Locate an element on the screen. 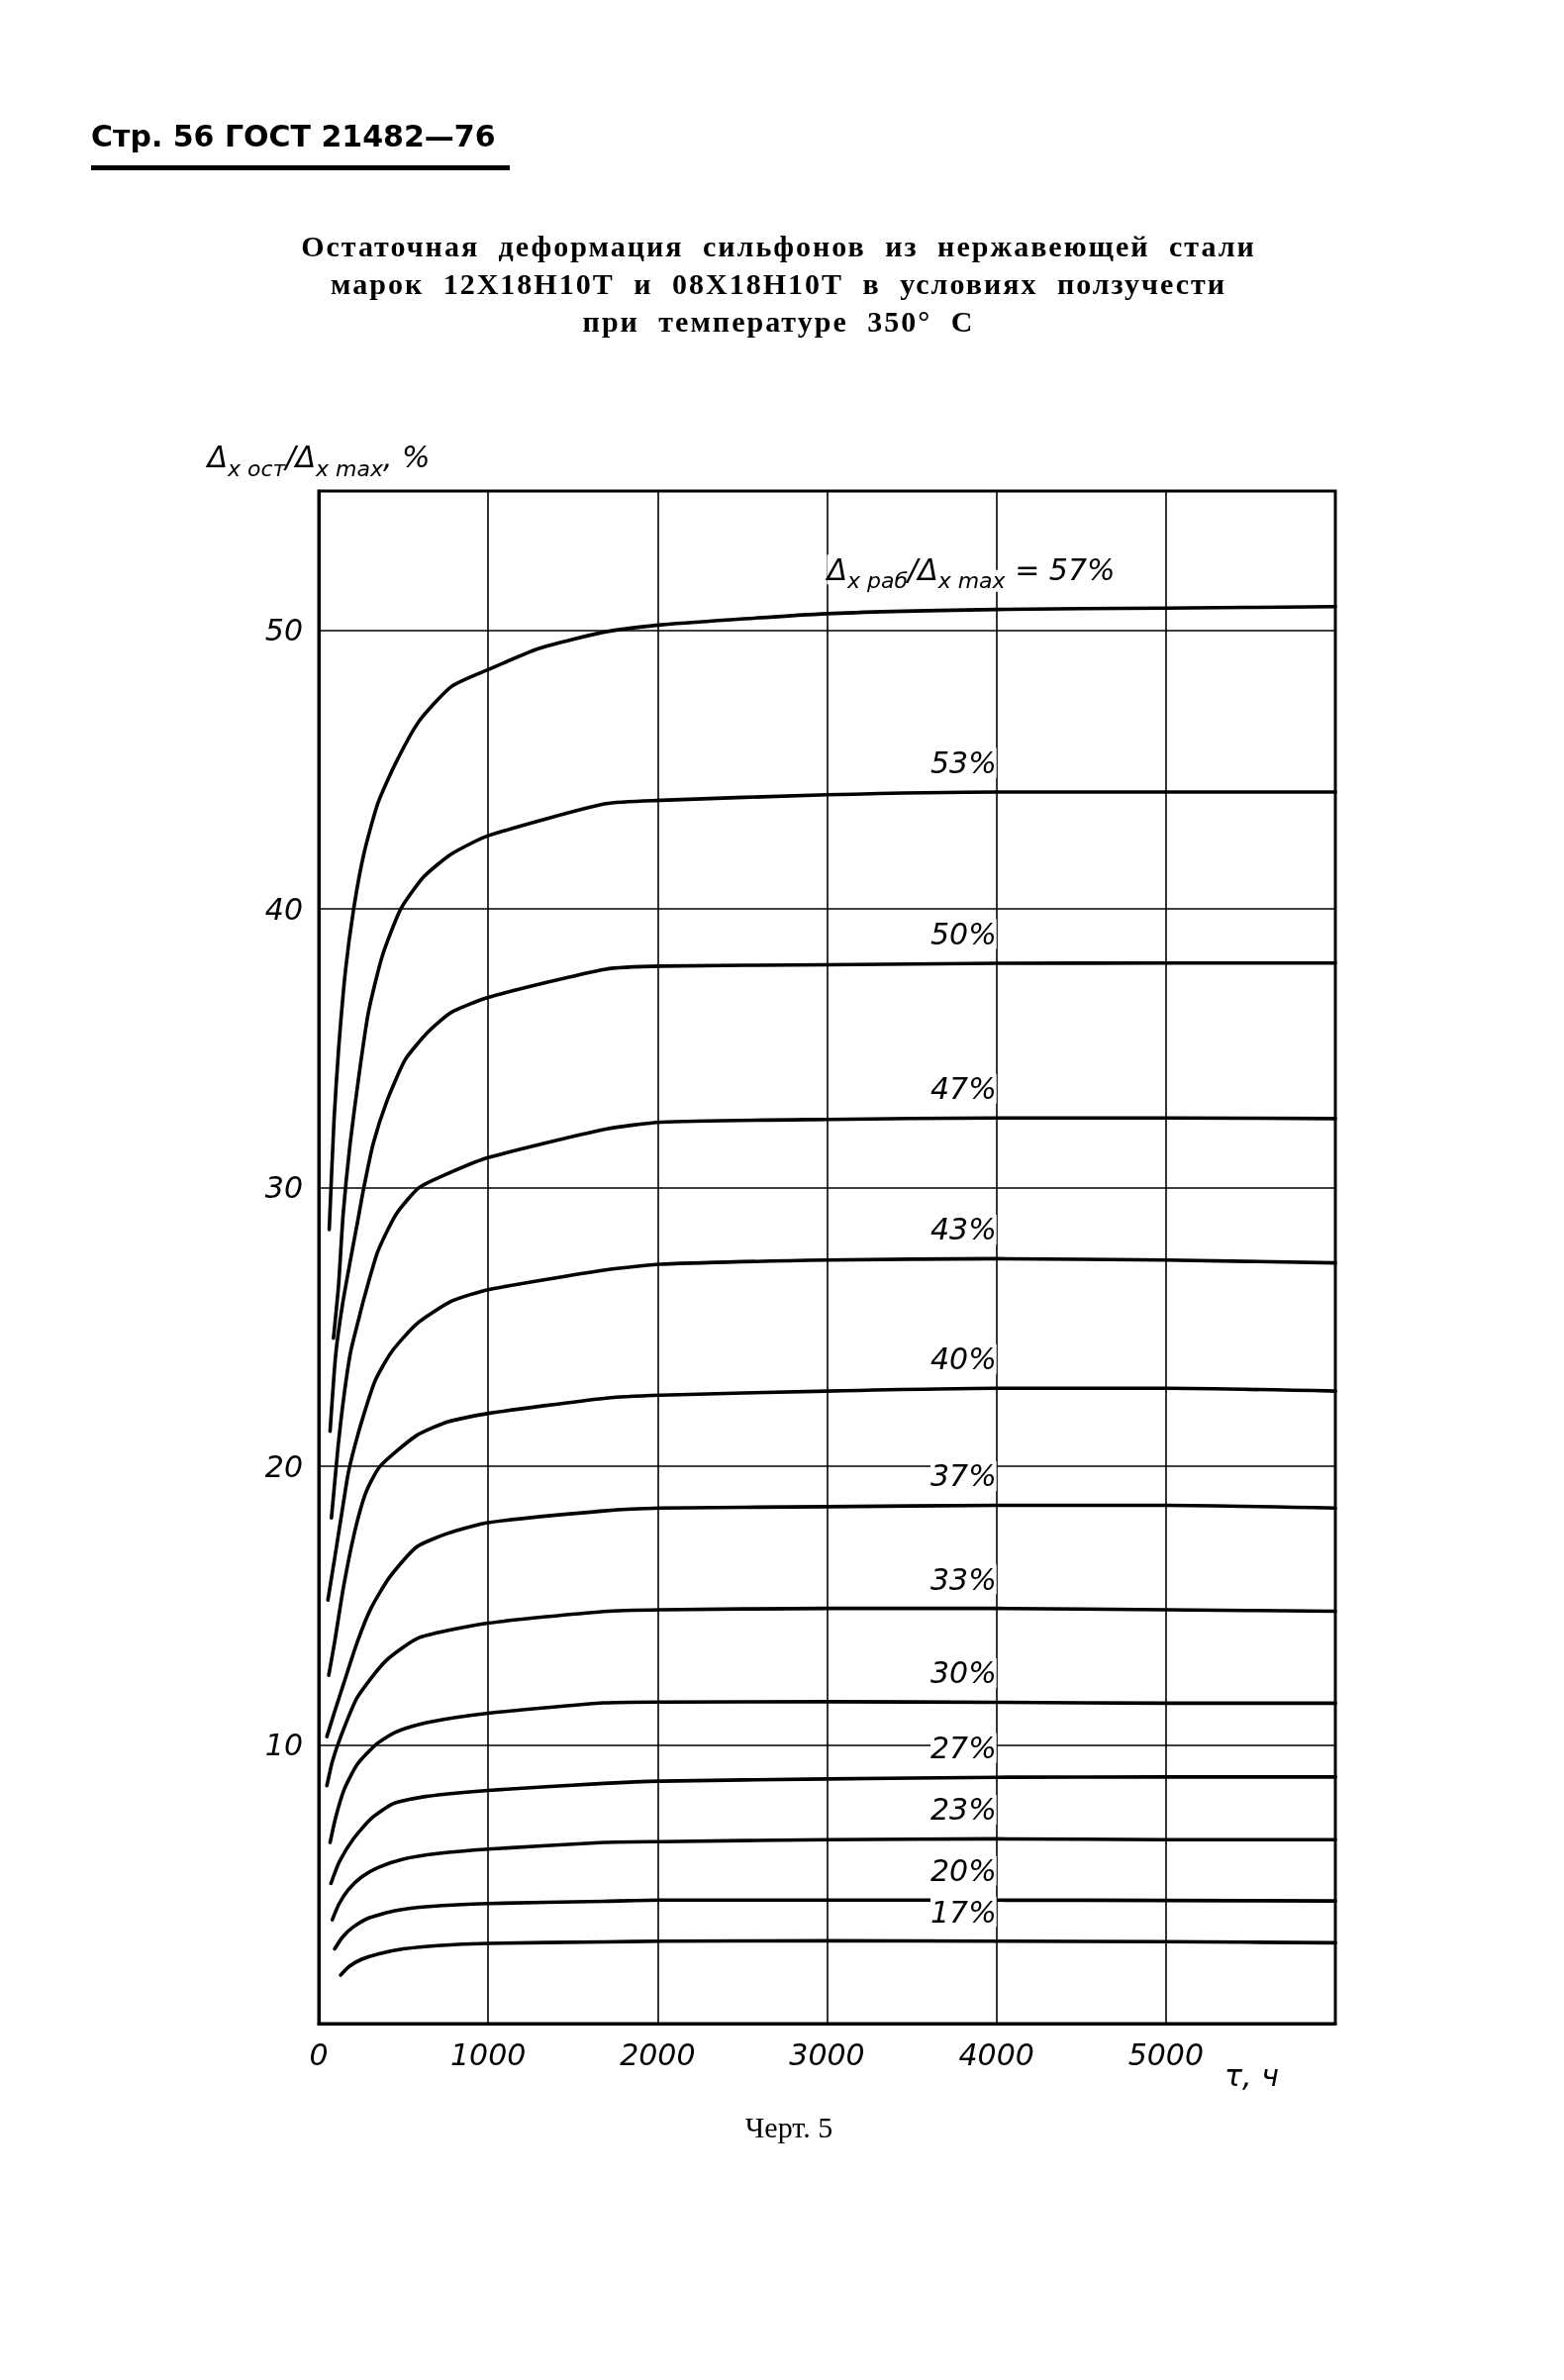 Image resolution: width=1564 pixels, height=2380 pixels. series-label: 27% is located at coordinates (963, 1748).